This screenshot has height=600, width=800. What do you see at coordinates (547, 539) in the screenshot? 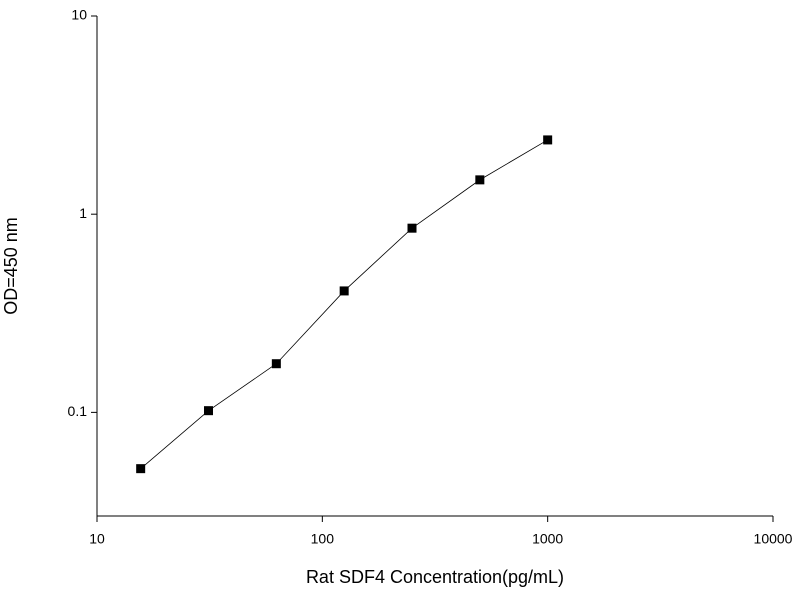
I see `x-tick-label: 1000` at bounding box center [547, 539].